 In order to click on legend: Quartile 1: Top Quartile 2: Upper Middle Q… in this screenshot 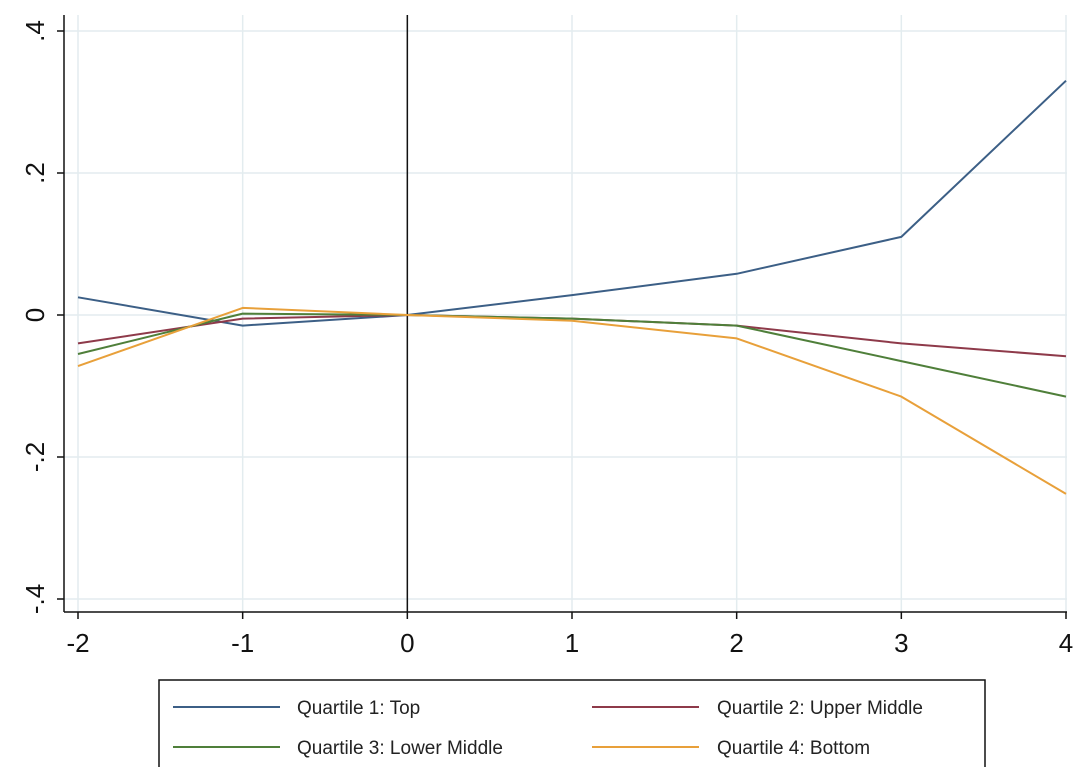, I will do `click(572, 723)`.